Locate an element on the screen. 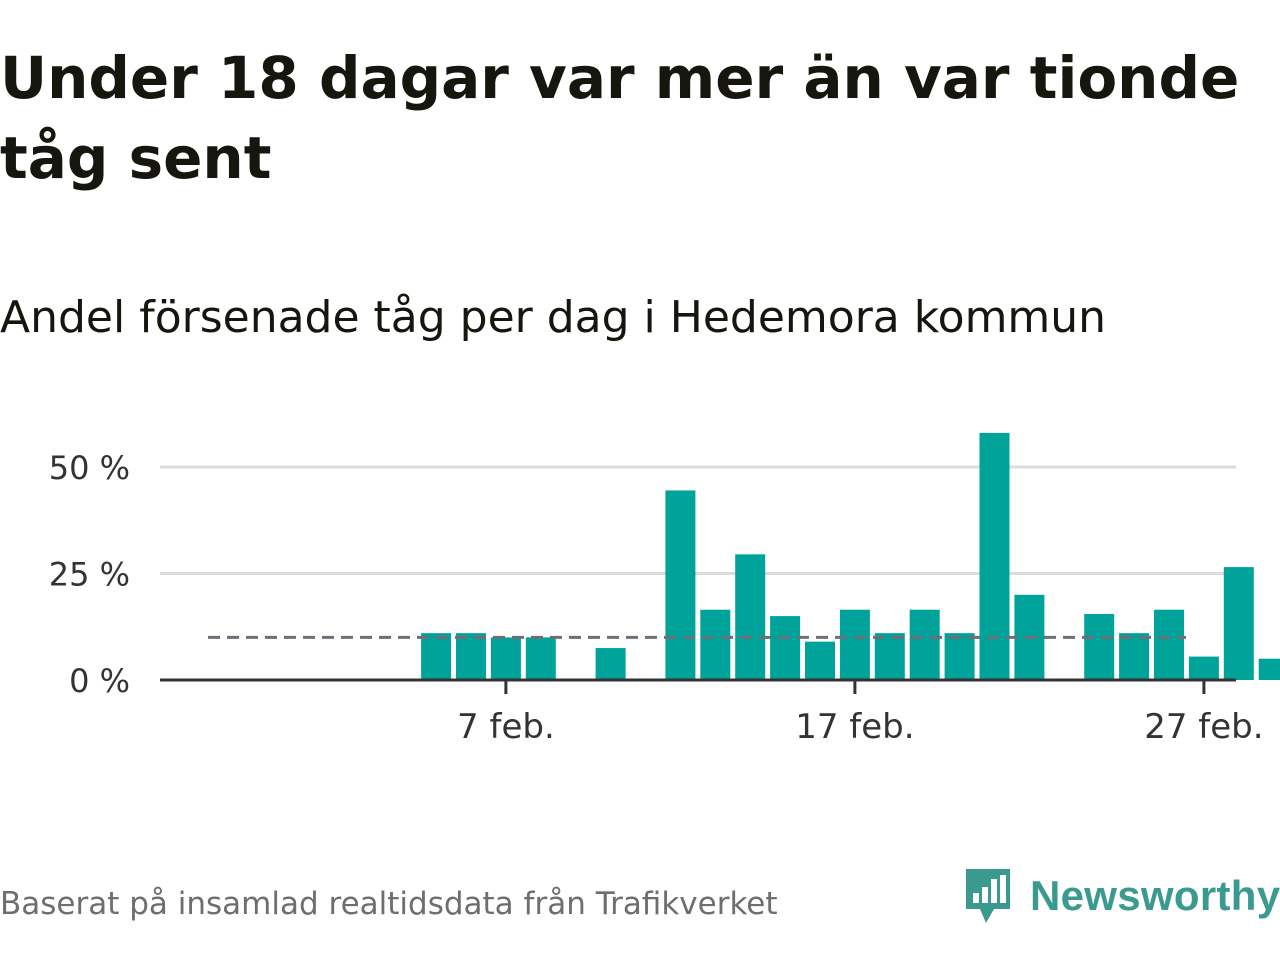  y-tick-label: 0 % is located at coordinates (99, 681).